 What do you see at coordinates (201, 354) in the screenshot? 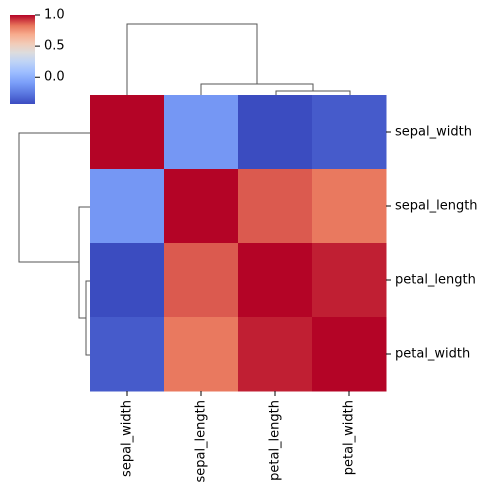
I see `cell-petal_width-sepal_length` at bounding box center [201, 354].